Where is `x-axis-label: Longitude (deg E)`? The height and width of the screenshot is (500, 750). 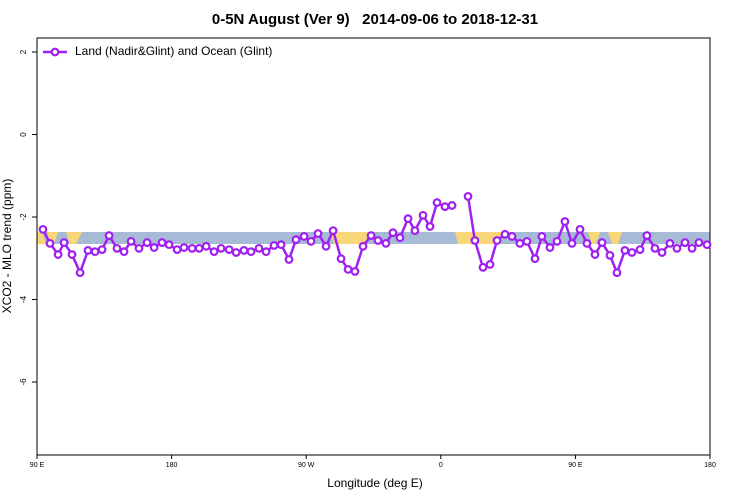
x-axis-label: Longitude (deg E) is located at coordinates (374, 483).